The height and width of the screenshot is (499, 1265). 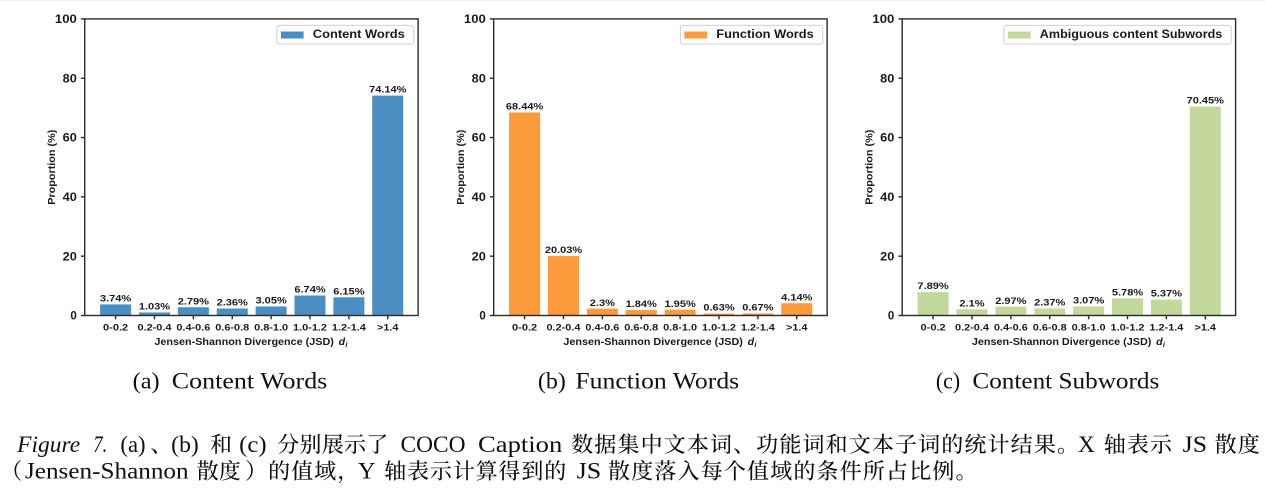 I want to click on svg-text: COCO, so click(x=433, y=444).